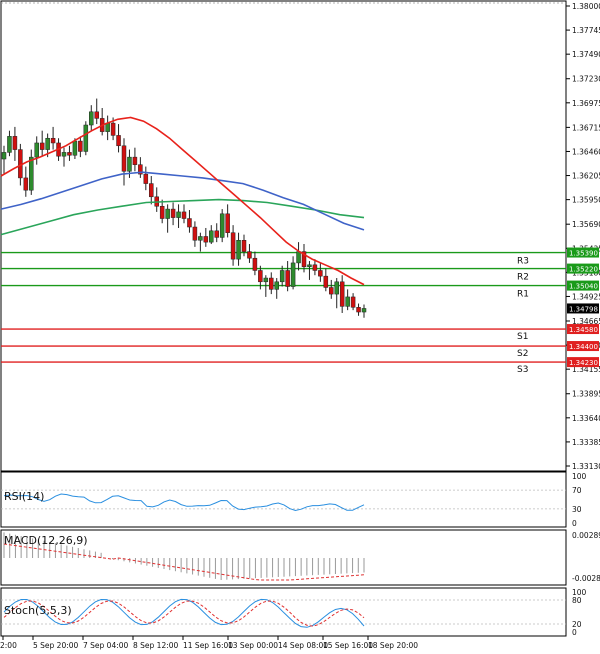 The image size is (600, 654). I want to click on current-price-label: 1.34798, so click(583, 309).